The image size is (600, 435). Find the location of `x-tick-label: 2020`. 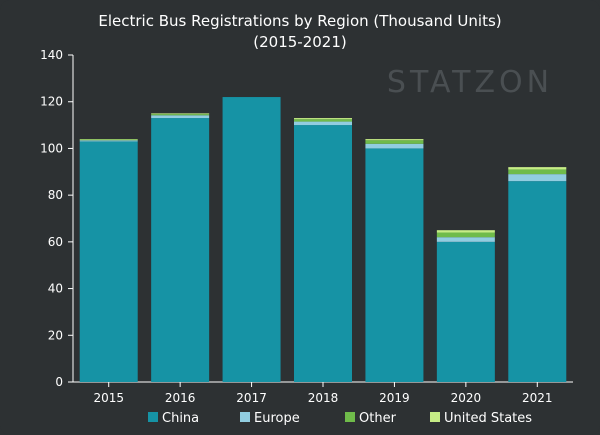

x-tick-label: 2020 is located at coordinates (466, 398).